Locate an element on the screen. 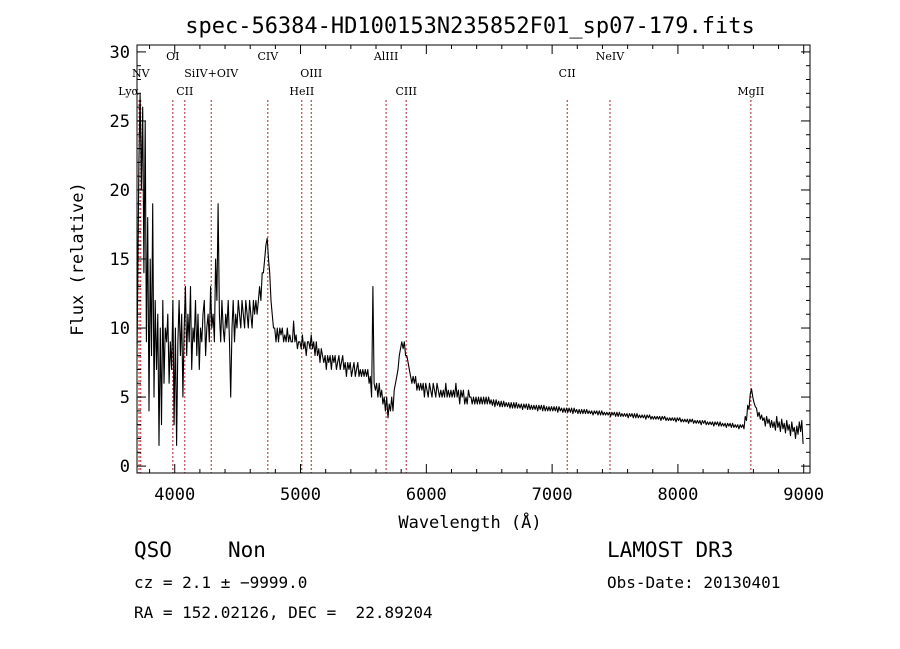 The width and height of the screenshot is (900, 649). y-tick-label-4: 20 is located at coordinates (120, 191).